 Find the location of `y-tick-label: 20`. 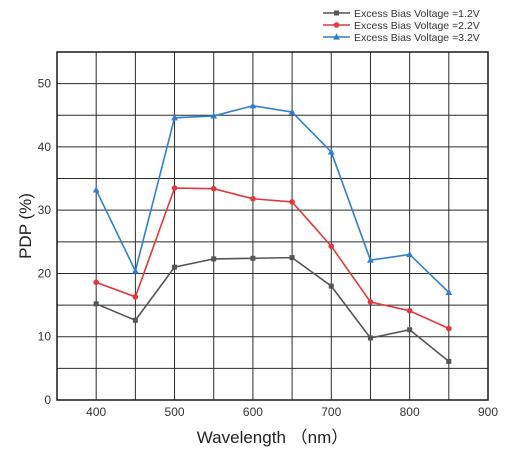

y-tick-label: 20 is located at coordinates (45, 273).